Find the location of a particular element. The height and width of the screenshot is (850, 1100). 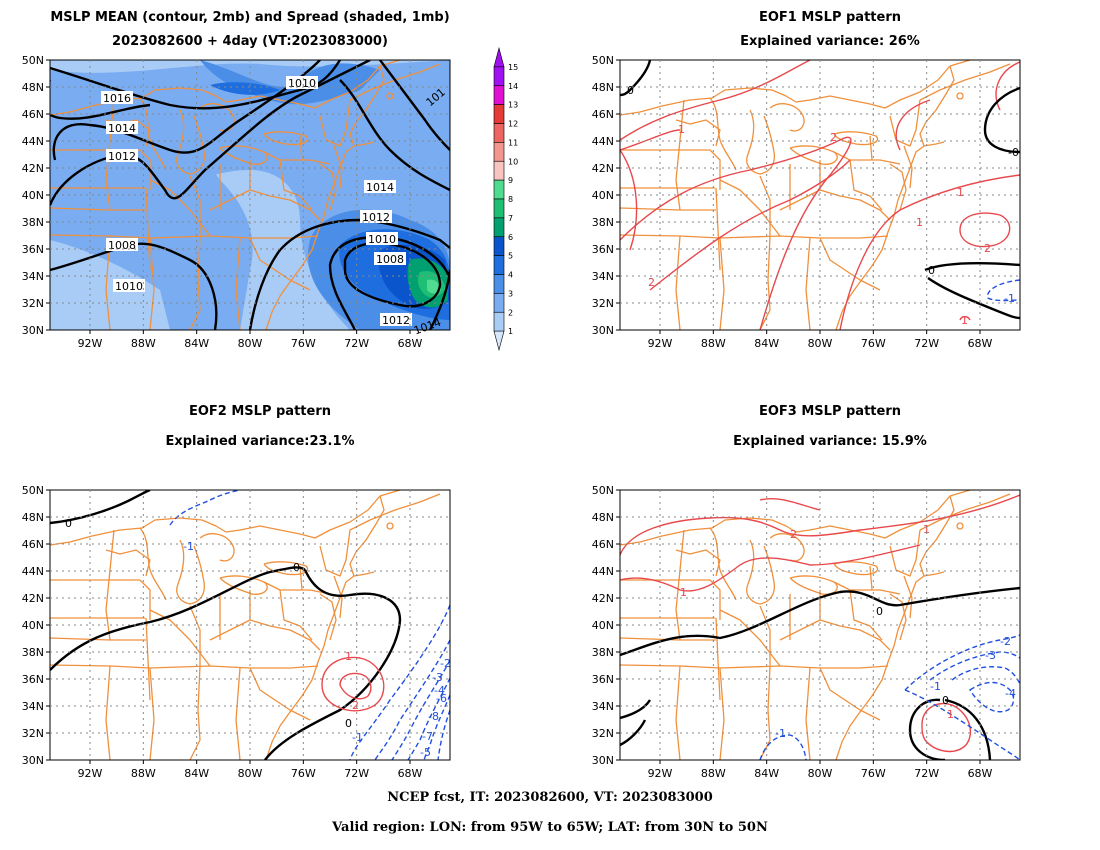

colorbar-label: 2 is located at coordinates (510, 312).